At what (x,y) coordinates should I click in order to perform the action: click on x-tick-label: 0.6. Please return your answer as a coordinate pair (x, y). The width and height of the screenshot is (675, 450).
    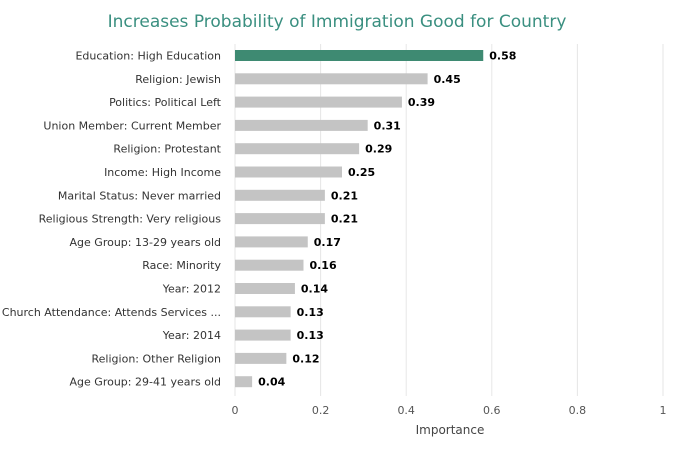
    Looking at the image, I should click on (492, 410).